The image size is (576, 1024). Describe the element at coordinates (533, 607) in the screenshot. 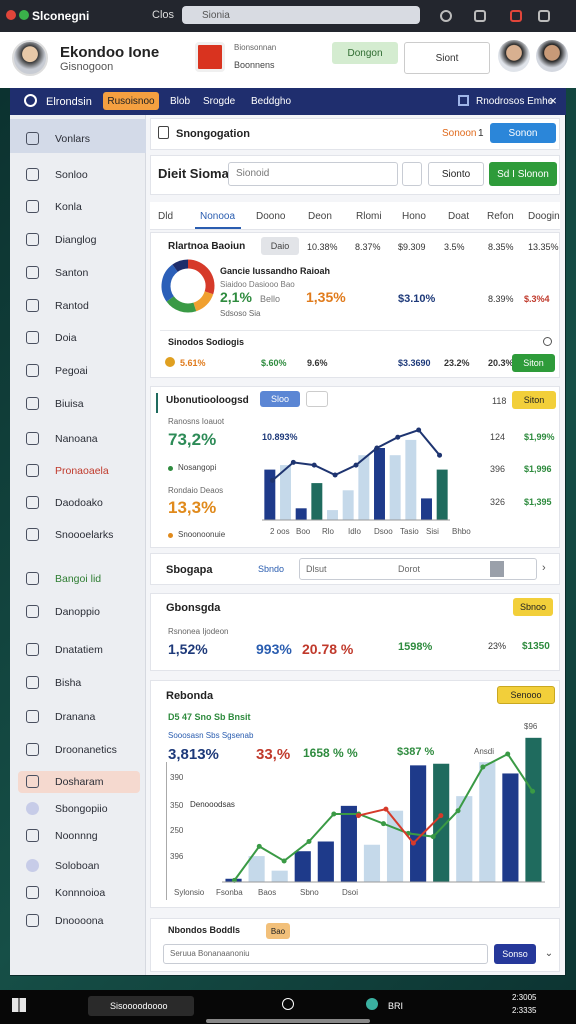

I see `badge: Sbnoo` at that location.